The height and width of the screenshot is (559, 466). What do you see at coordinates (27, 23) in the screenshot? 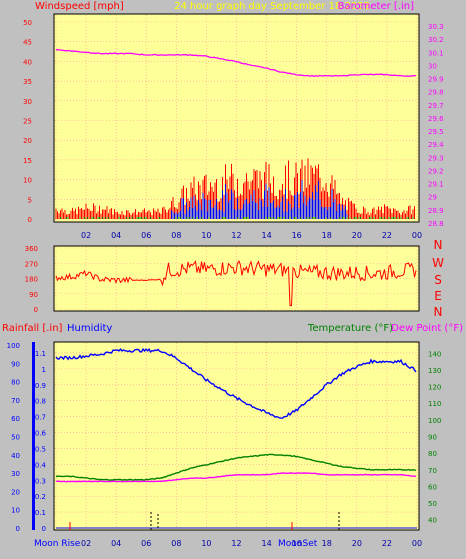
I see `windspeed-tick-label: 50` at bounding box center [27, 23].